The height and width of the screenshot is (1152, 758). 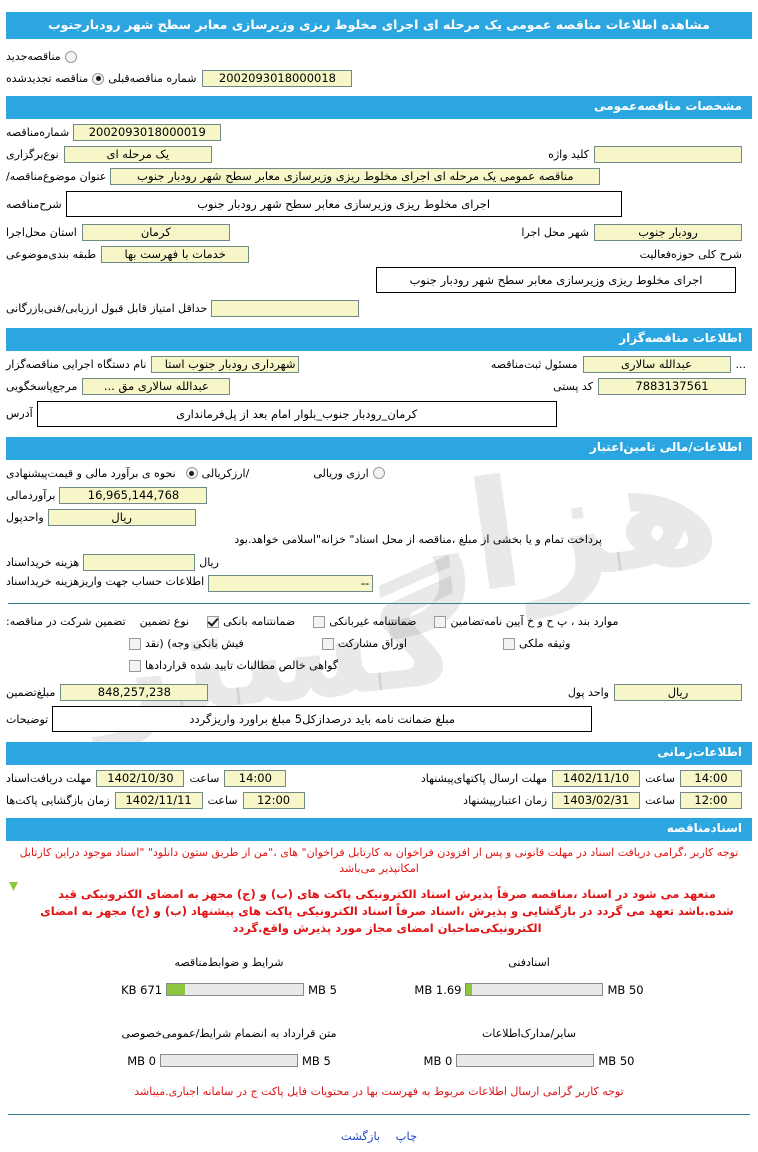 I want to click on upload-fill-technical-docs, so click(x=469, y=990).